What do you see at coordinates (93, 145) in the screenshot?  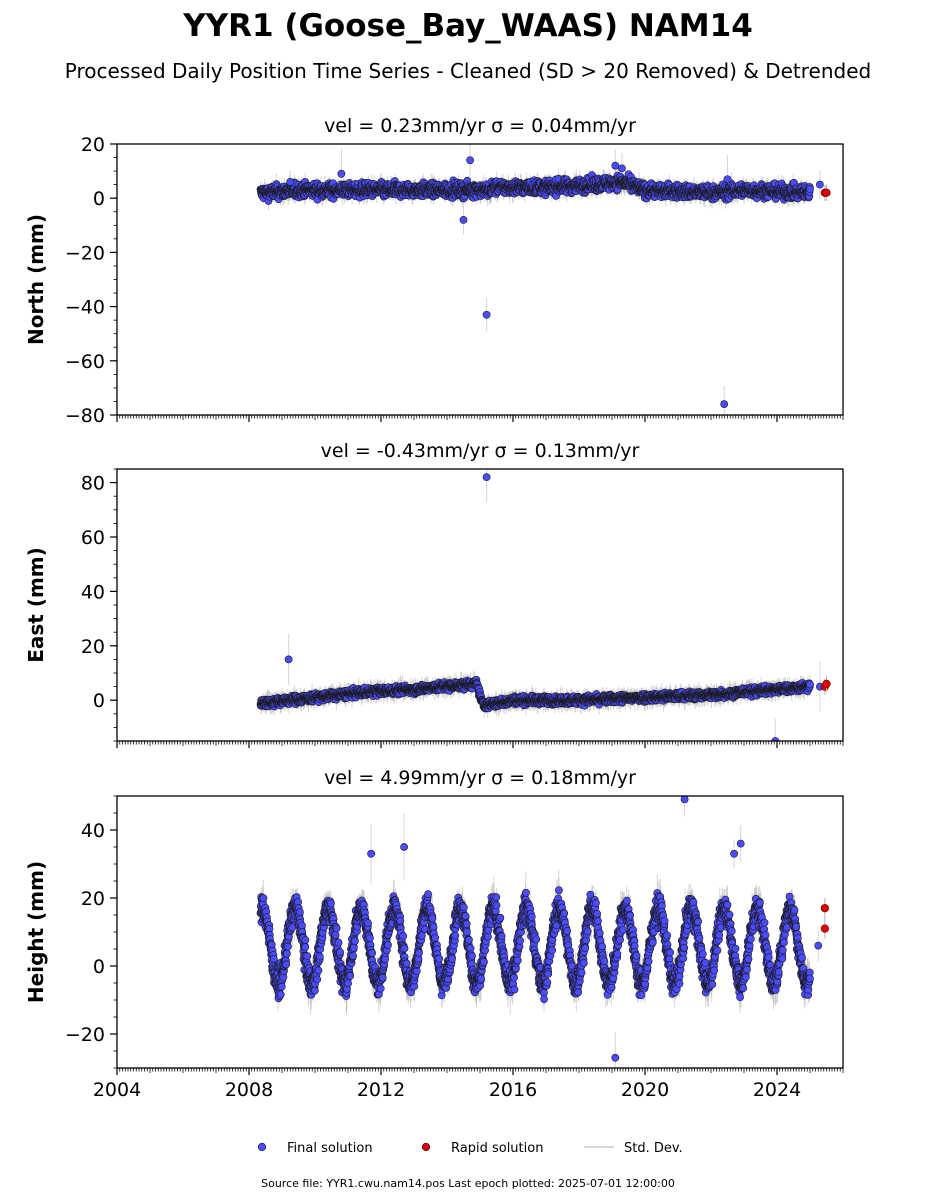 I see `y-tick-label: 20` at bounding box center [93, 145].